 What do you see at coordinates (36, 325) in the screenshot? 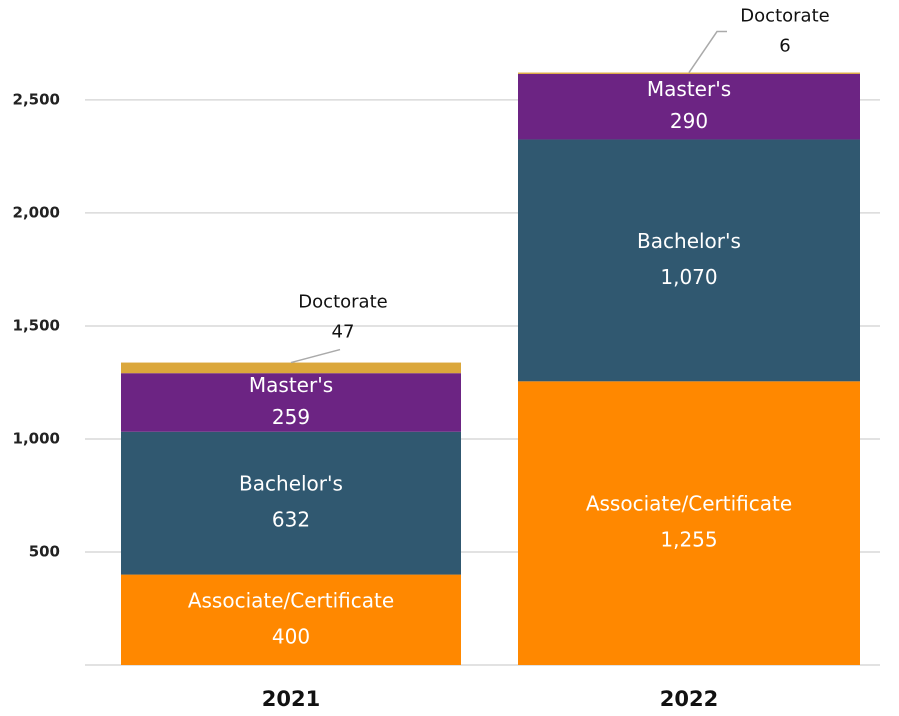
I see `y-tick-label: 1,500` at bounding box center [36, 325].